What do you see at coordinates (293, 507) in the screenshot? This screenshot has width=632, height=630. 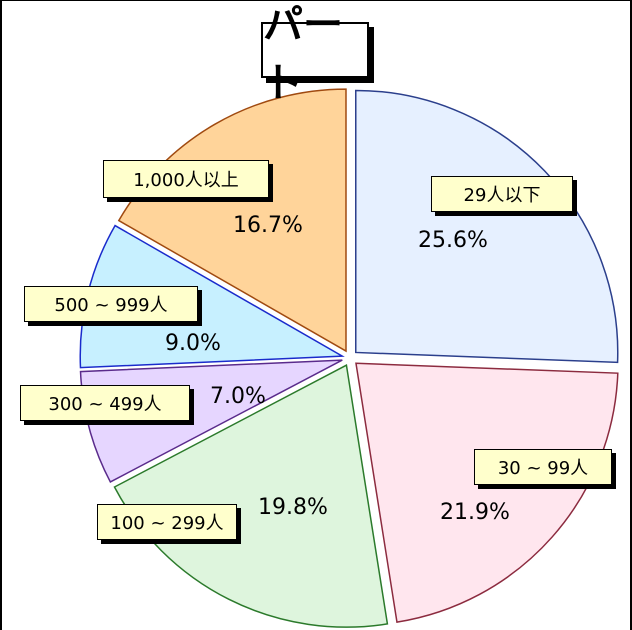 I see `slice-value-100-299: 19.8%` at bounding box center [293, 507].